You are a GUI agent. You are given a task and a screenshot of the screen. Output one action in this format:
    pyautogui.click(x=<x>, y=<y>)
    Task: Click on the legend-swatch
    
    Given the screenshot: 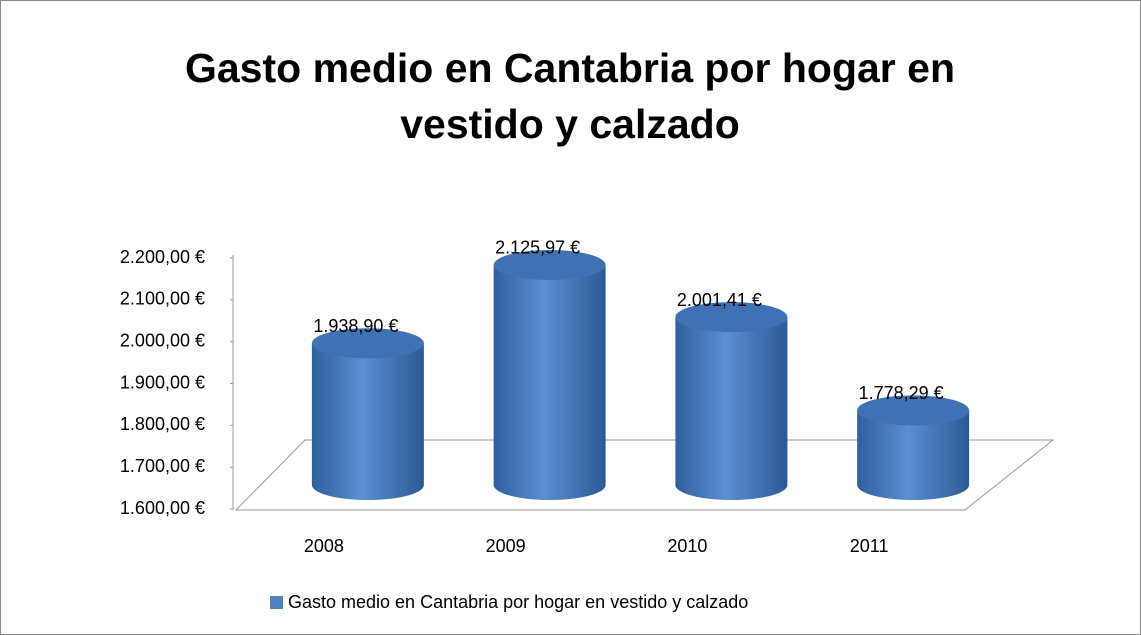 What is the action you would take?
    pyautogui.click(x=276, y=602)
    